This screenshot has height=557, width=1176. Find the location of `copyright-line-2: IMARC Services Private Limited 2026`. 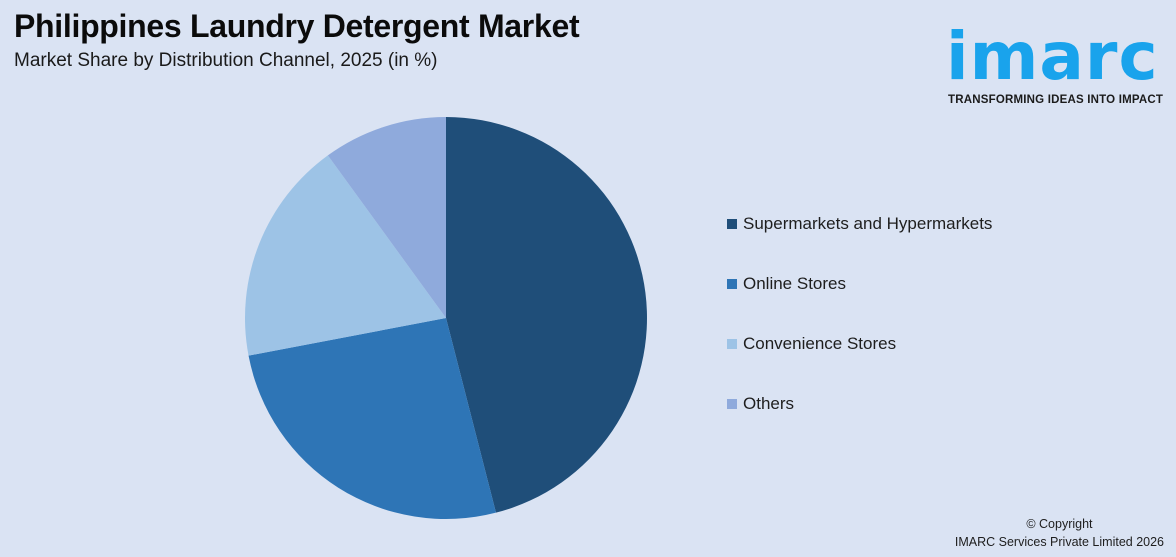

copyright-line-2: IMARC Services Private Limited 2026 is located at coordinates (1059, 542).